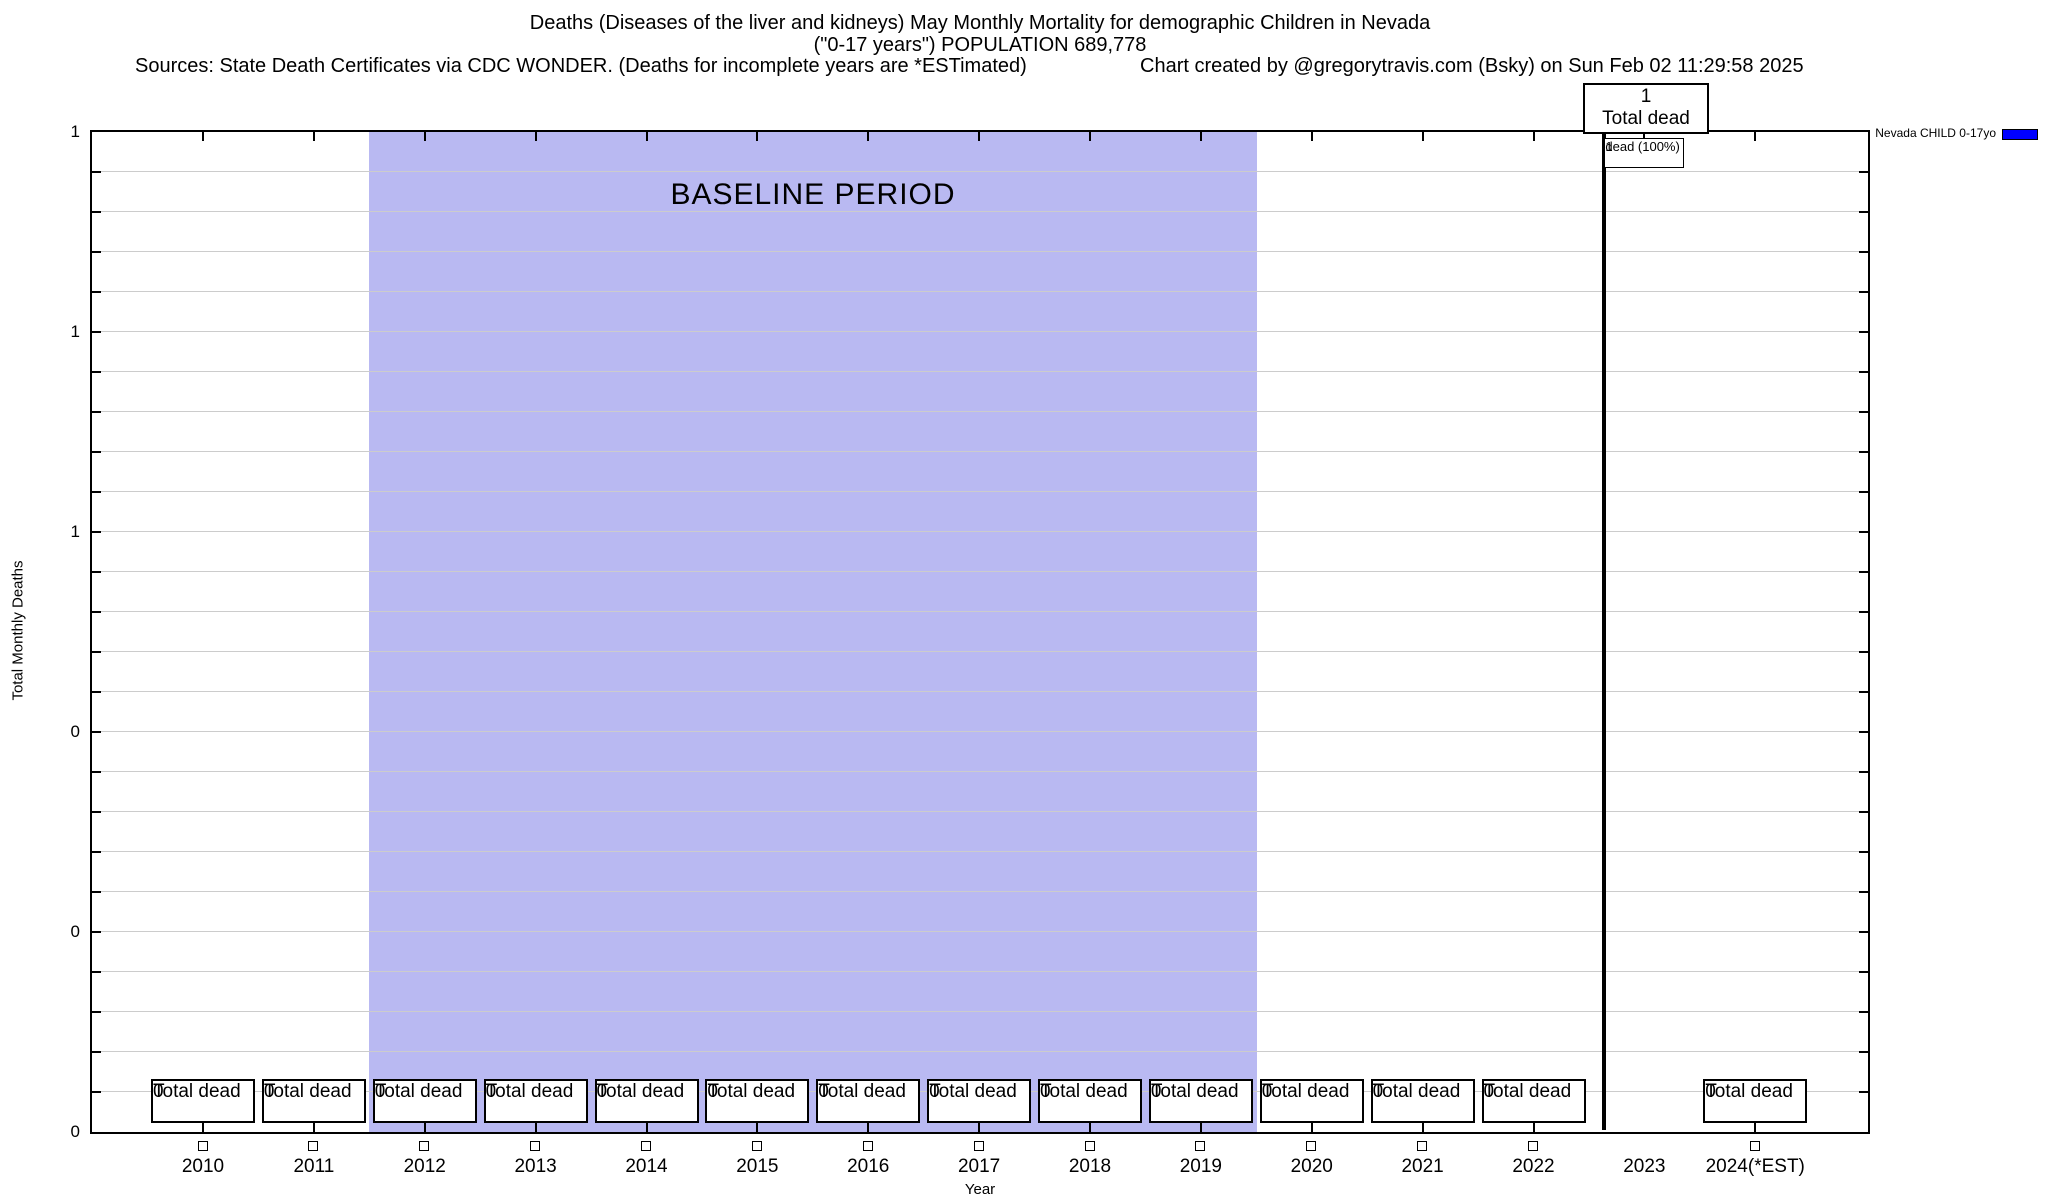  What do you see at coordinates (1644, 153) in the screenshot?
I see `bar-2023-inner-label: 1 dead (100%)` at bounding box center [1644, 153].